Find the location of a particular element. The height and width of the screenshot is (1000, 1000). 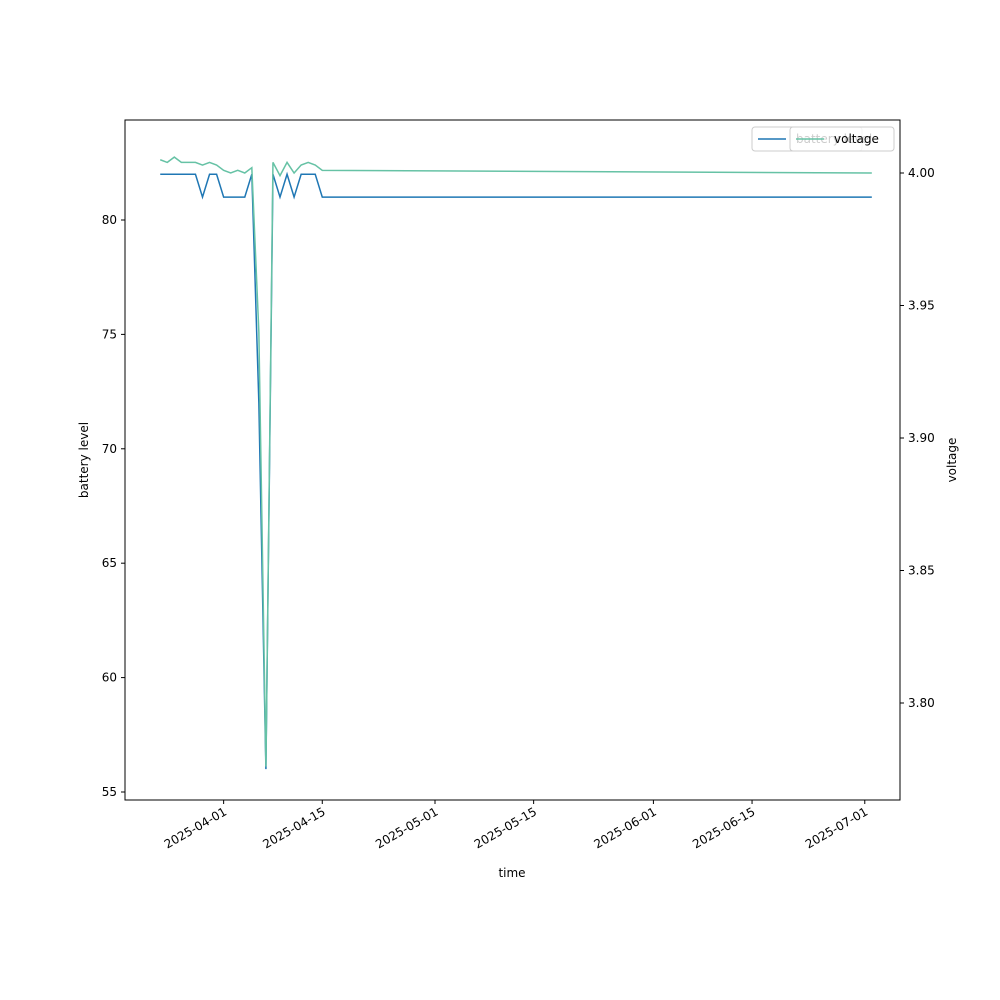

y2-tick-label: 3.80 is located at coordinates (921, 703).